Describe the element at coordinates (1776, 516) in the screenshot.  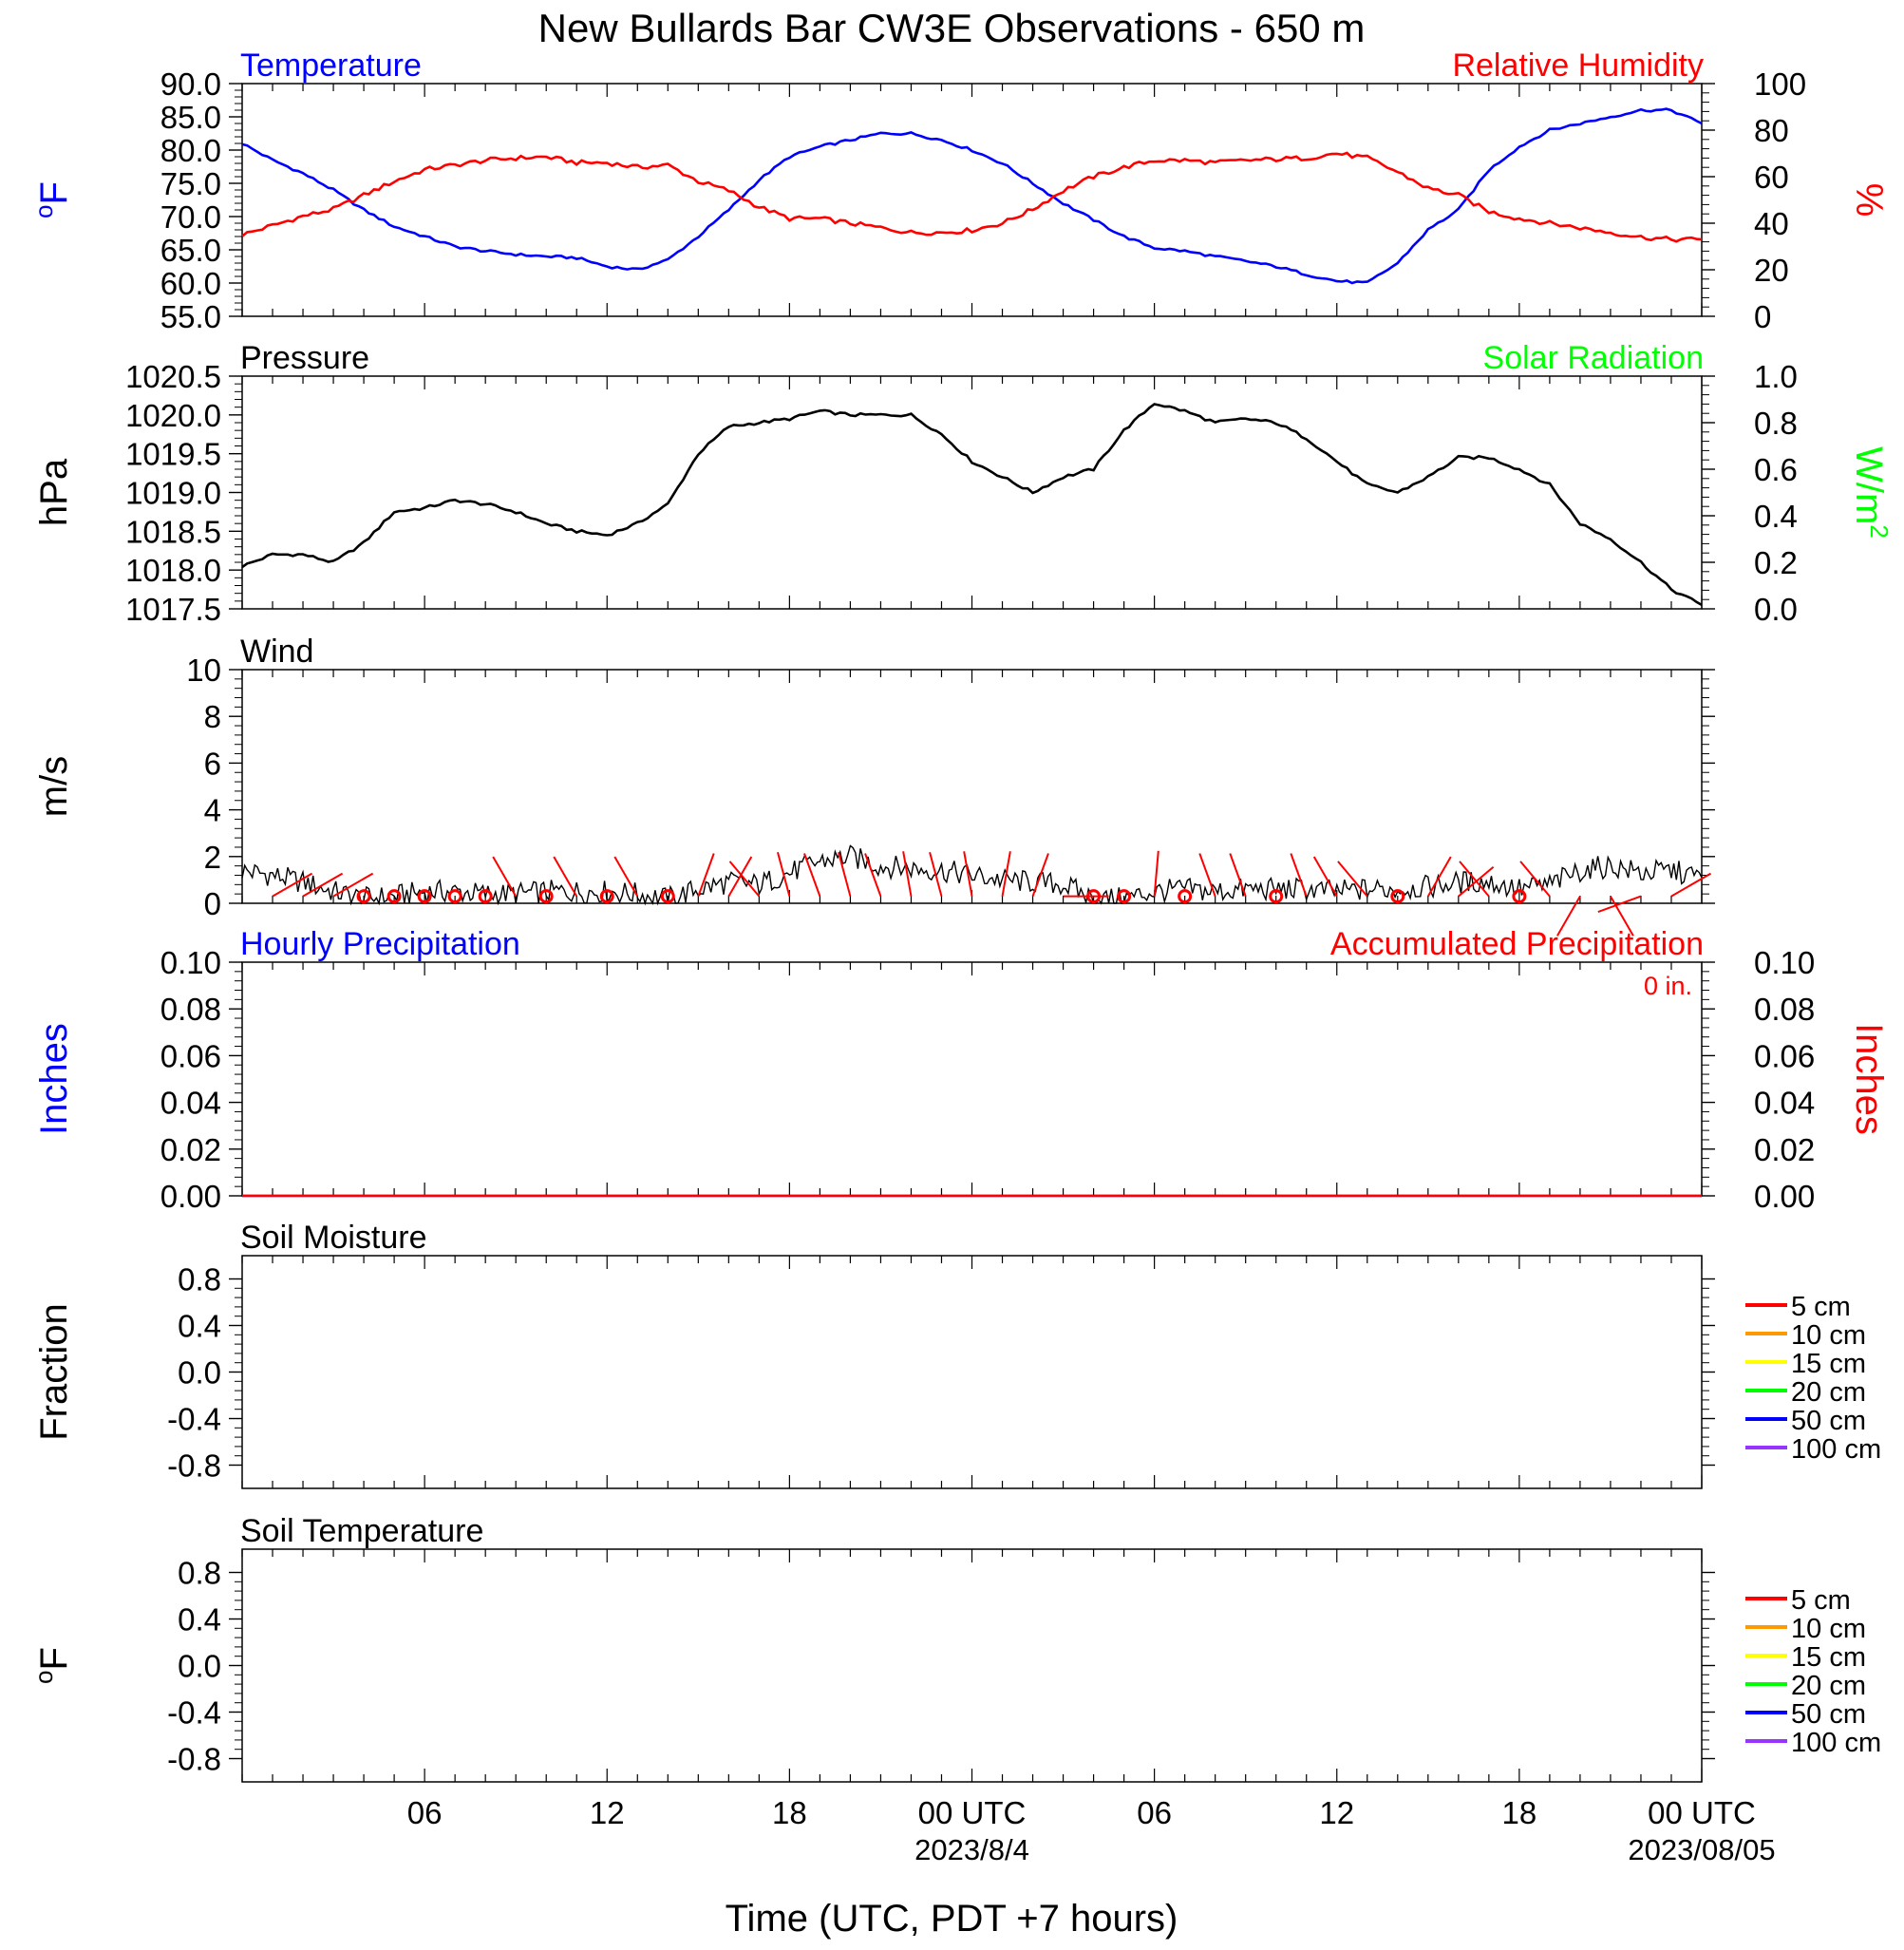
I see `pressure-ytick-label-right: 0.4` at that location.